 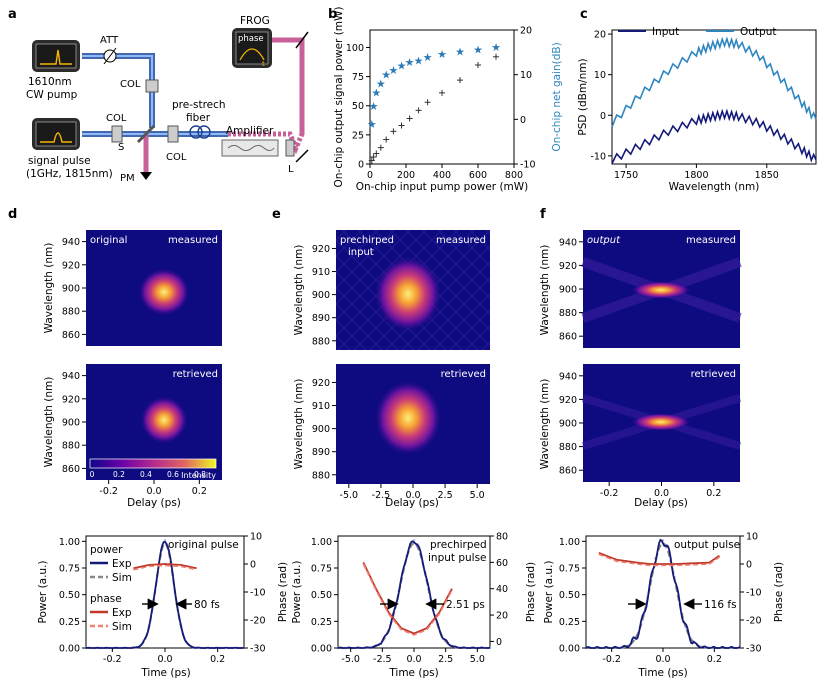 What do you see at coordinates (568, 337) in the screenshot?
I see `heatmap-f-y-tick-label: 860` at bounding box center [568, 337].